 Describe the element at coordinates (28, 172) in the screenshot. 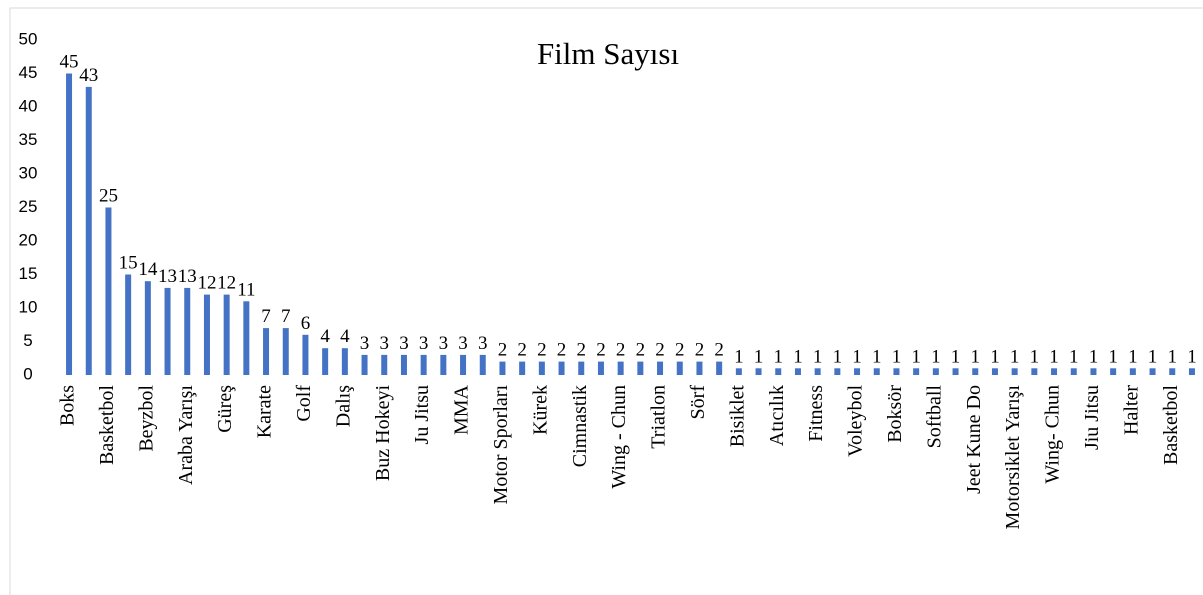

I see `y-tick-label: 30` at that location.